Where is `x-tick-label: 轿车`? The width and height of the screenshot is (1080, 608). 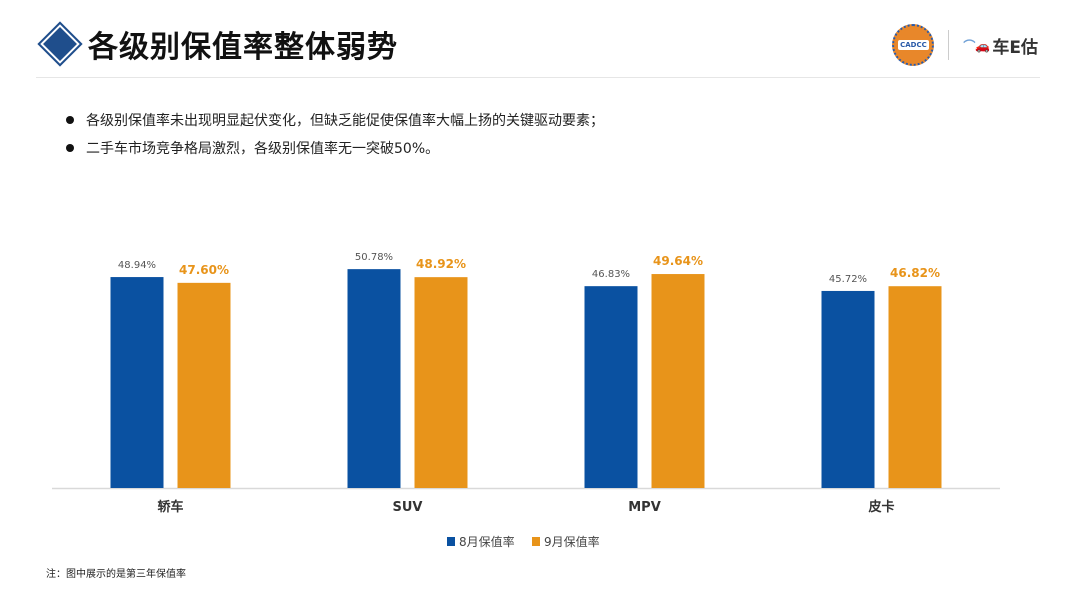
x-tick-label: 轿车 is located at coordinates (170, 507).